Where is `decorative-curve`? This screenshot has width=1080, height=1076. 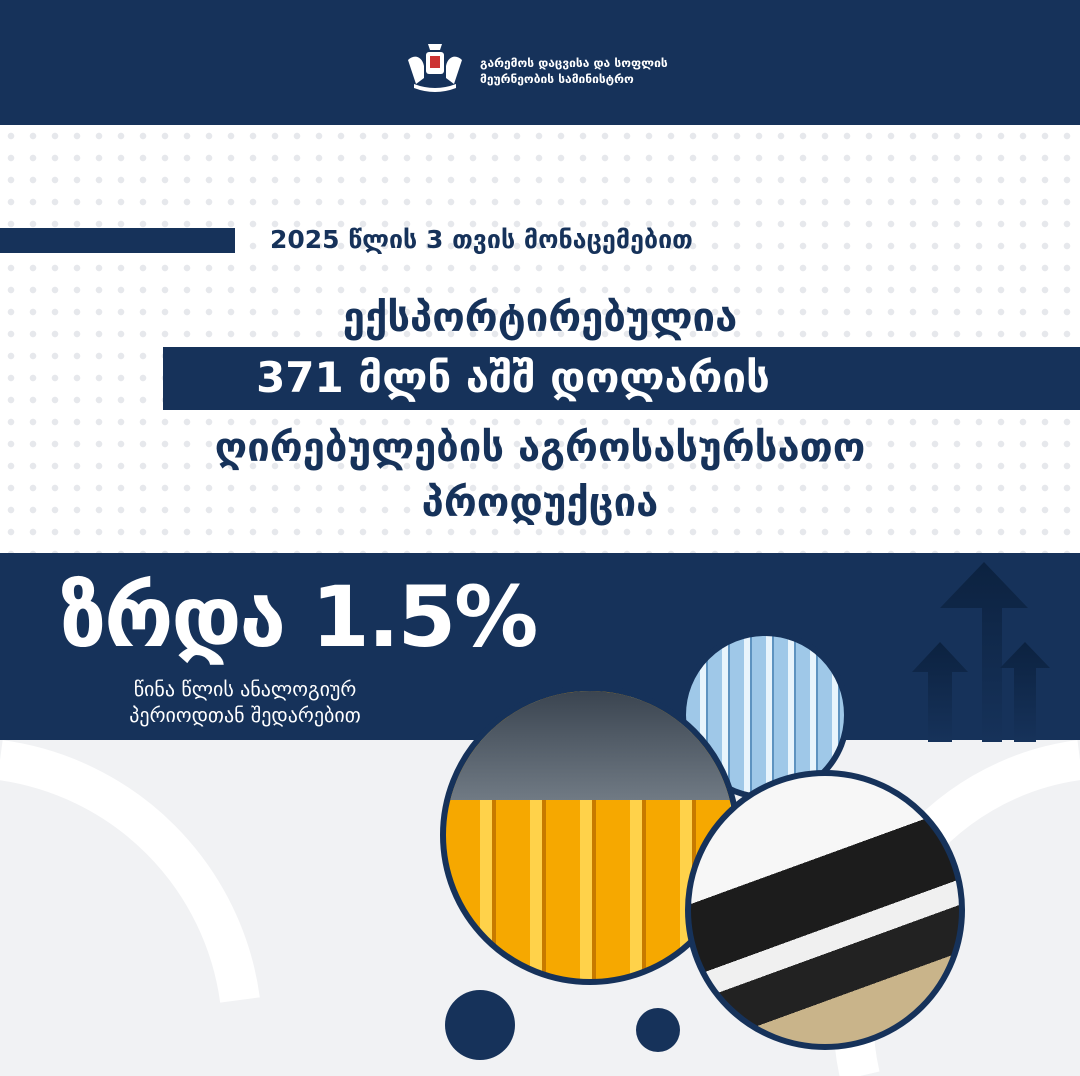 decorative-curve is located at coordinates (130, 871).